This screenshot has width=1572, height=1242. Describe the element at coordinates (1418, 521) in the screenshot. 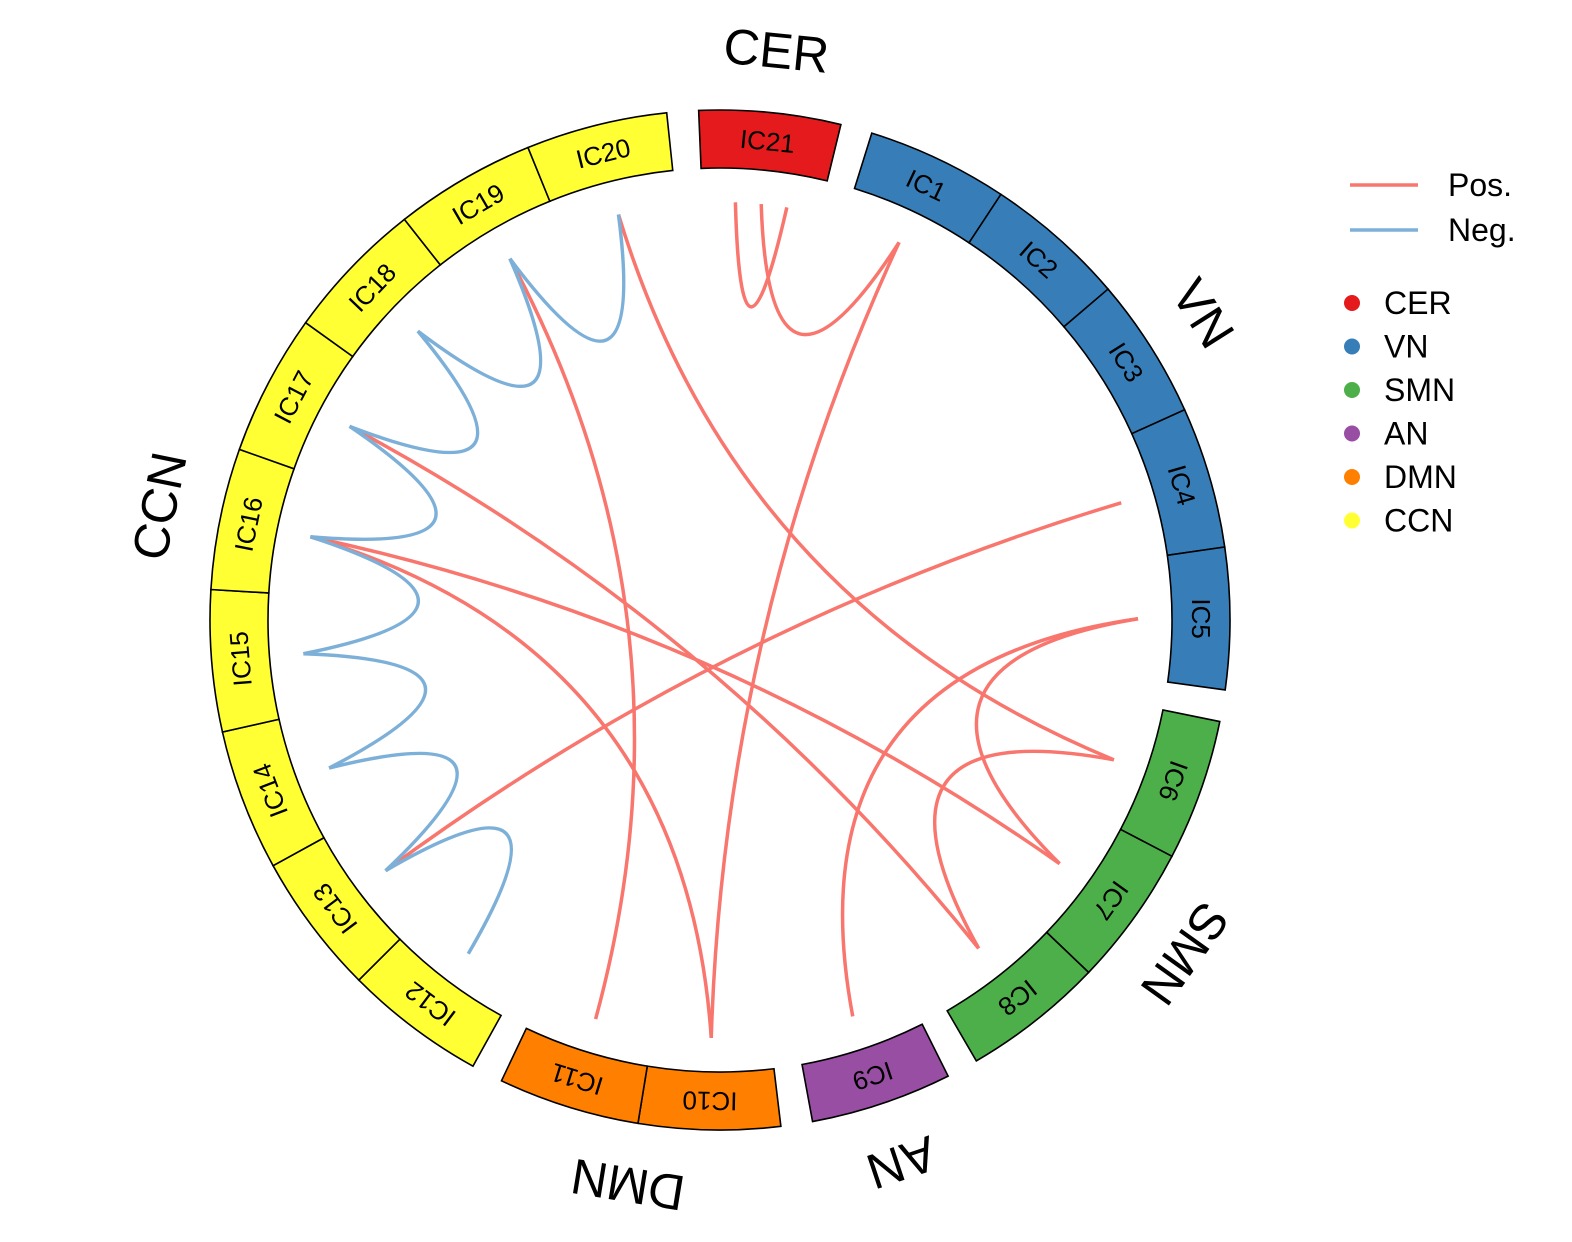

I see `legend-label-ccn: CCN` at that location.